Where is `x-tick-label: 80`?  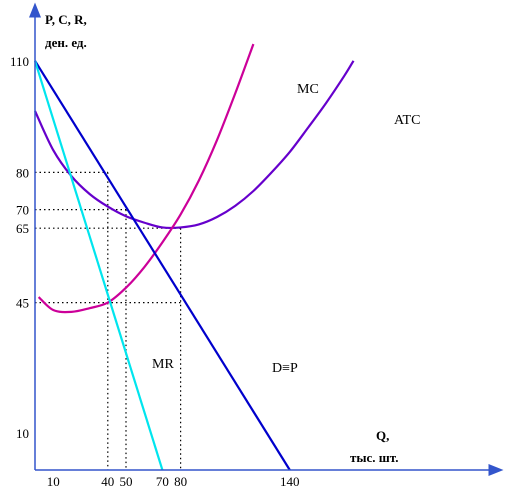
x-tick-label: 80 is located at coordinates (180, 481).